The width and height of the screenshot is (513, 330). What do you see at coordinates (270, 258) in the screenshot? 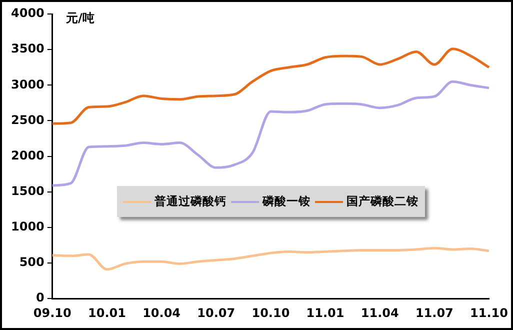
I see `line-series` at bounding box center [270, 258].